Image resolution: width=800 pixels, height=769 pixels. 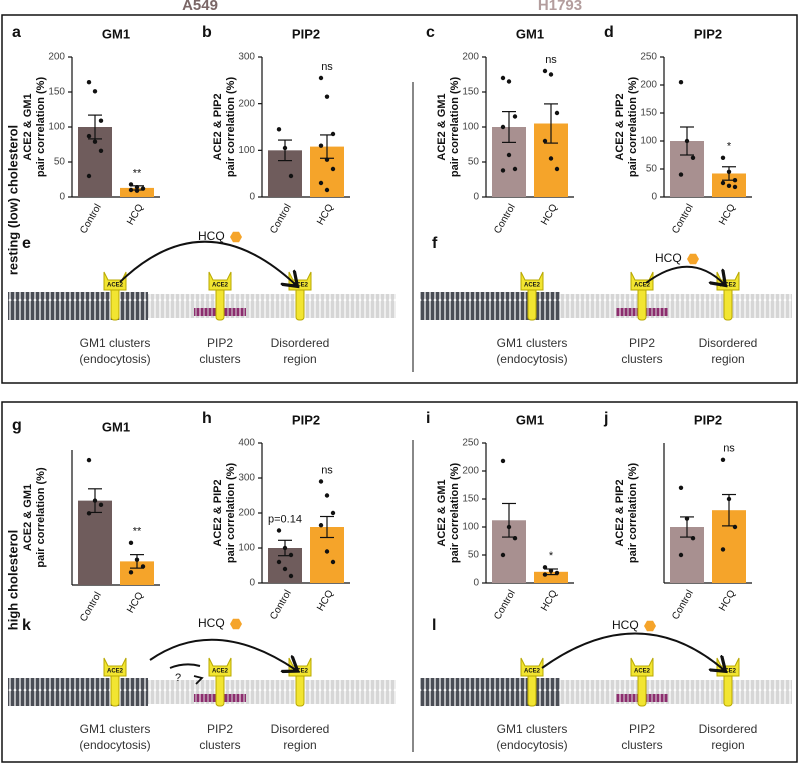 What do you see at coordinates (137, 173) in the screenshot?
I see `significance-label: **` at bounding box center [137, 173].